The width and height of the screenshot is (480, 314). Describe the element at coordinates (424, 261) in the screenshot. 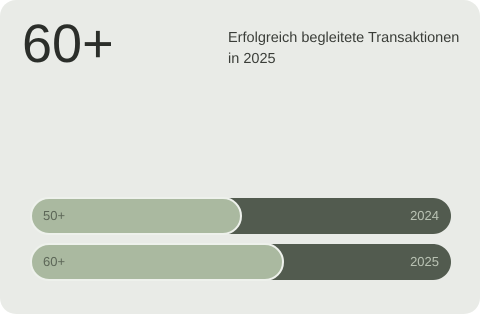

I see `y-tick-label: 2025` at that location.